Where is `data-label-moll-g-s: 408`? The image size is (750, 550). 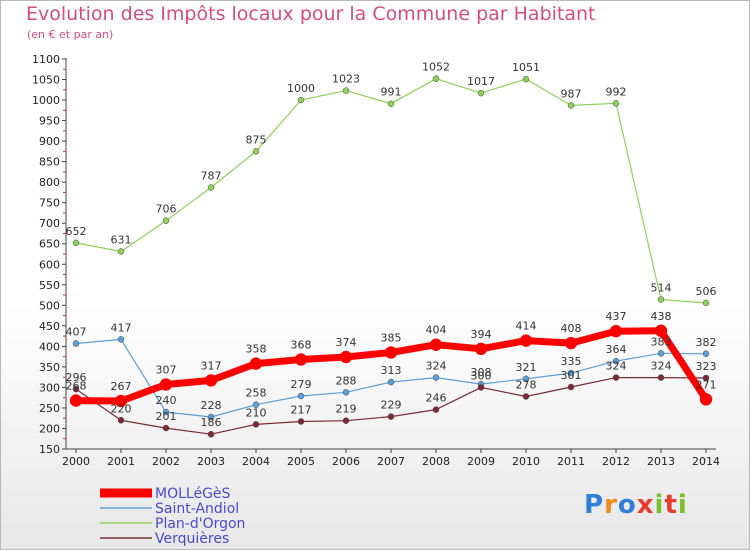 data-label-moll-g-s: 408 is located at coordinates (571, 328).